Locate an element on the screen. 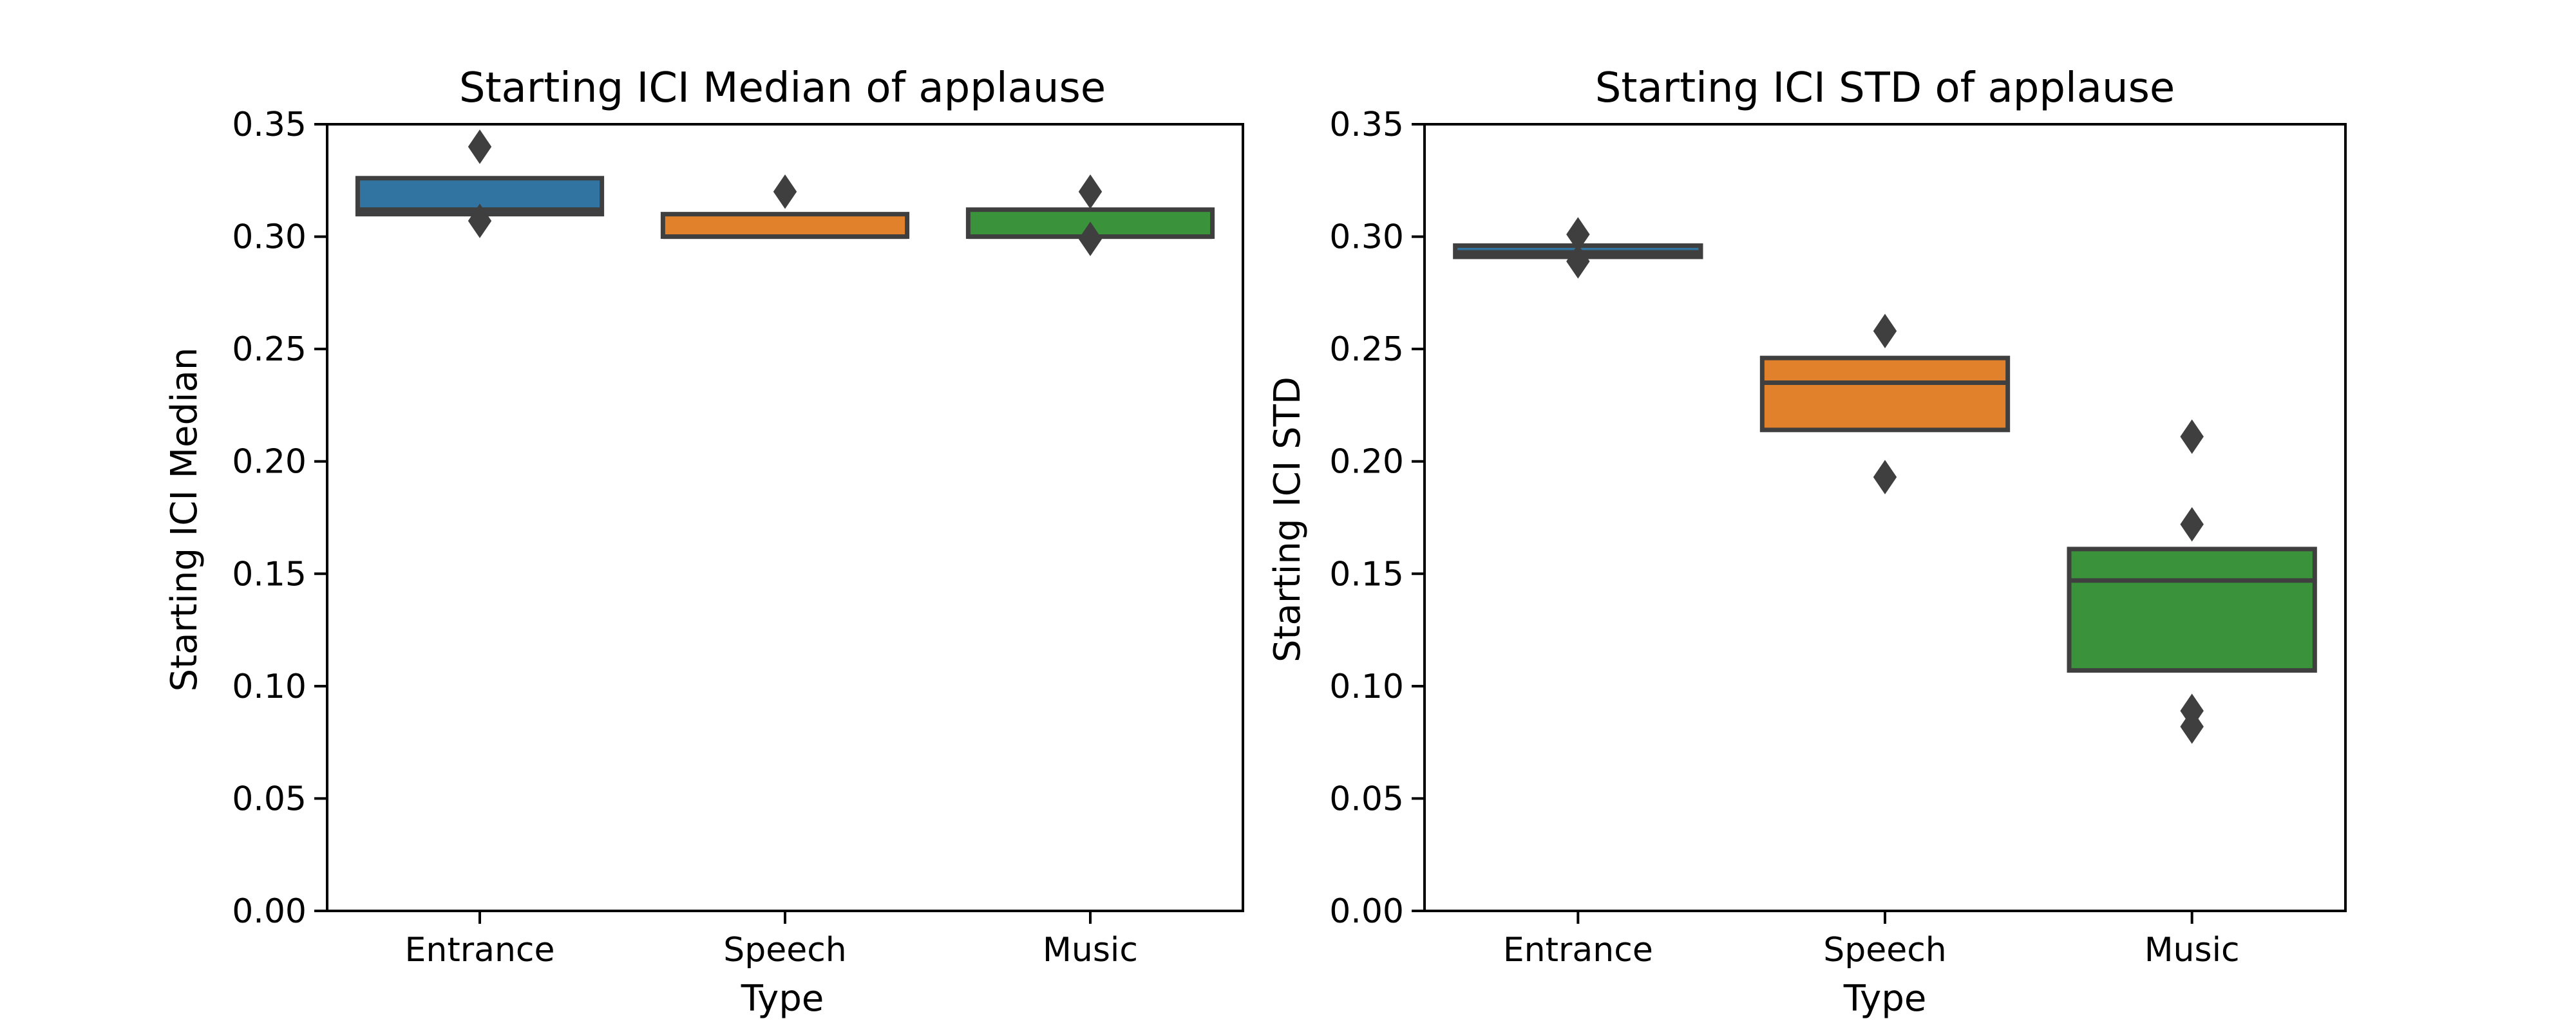  y-axis-label: Starting ICI STD is located at coordinates (1288, 519).